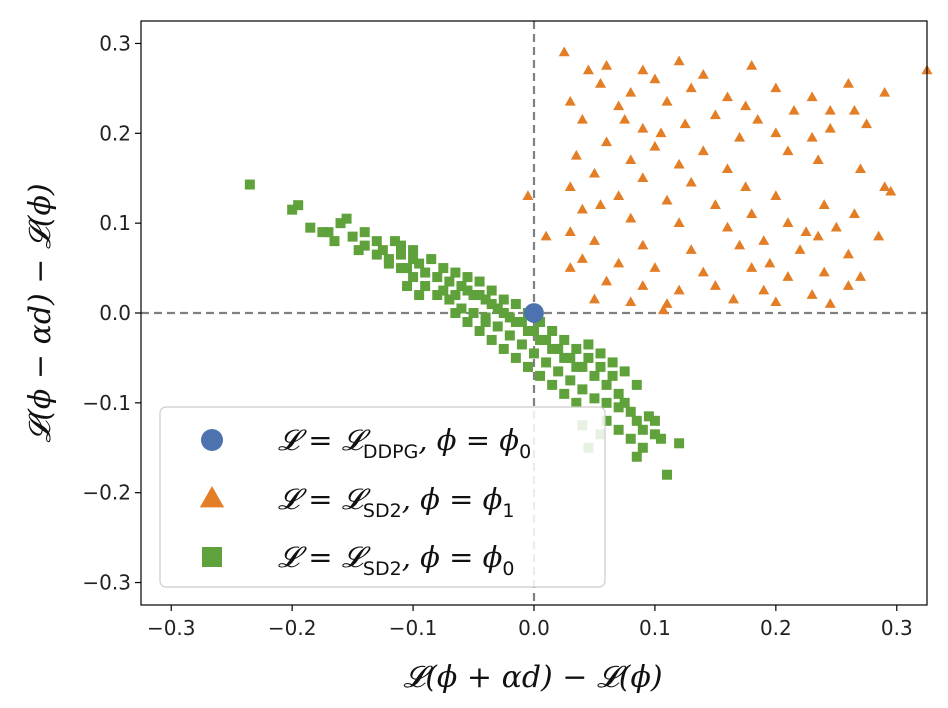 This screenshot has height=708, width=948. Describe the element at coordinates (212, 497) in the screenshot. I see `legend-marker-sd2-phi1` at that location.